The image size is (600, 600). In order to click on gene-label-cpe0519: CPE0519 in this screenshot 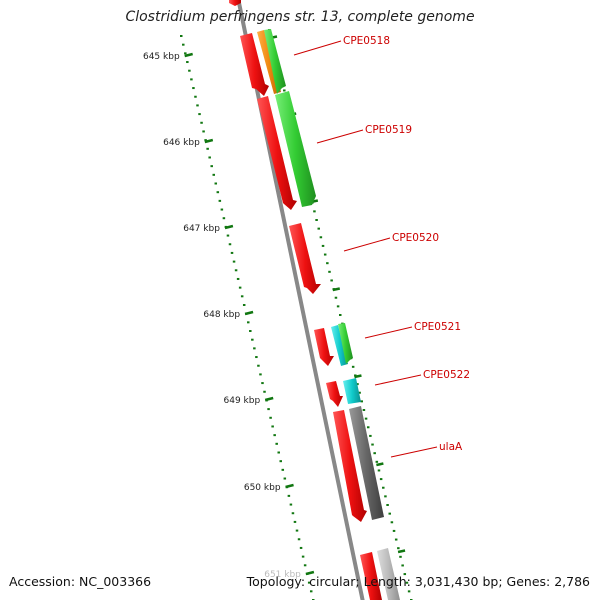, I will do `click(388, 130)`.